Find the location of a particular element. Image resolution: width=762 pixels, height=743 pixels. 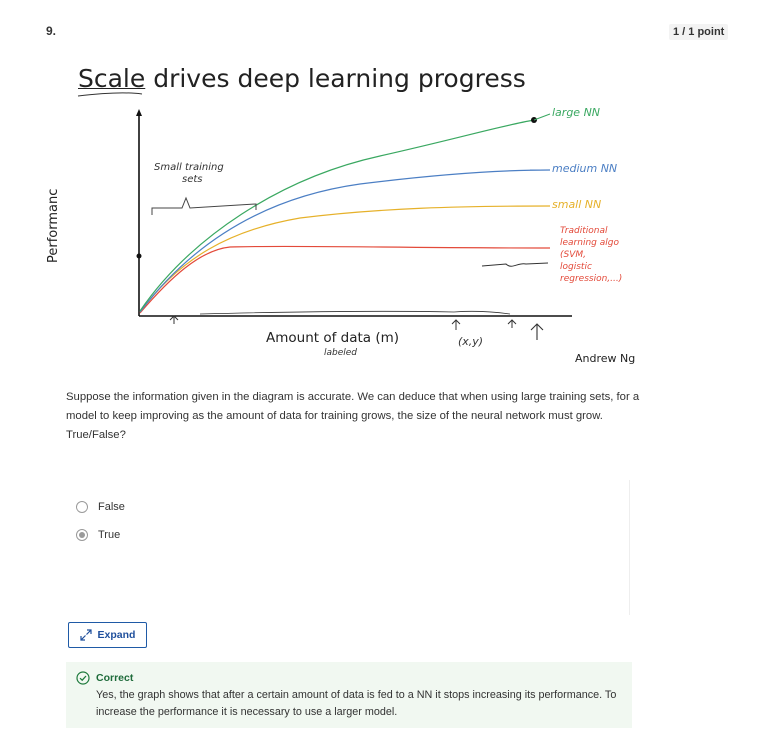

title-underline is located at coordinates (110, 94).